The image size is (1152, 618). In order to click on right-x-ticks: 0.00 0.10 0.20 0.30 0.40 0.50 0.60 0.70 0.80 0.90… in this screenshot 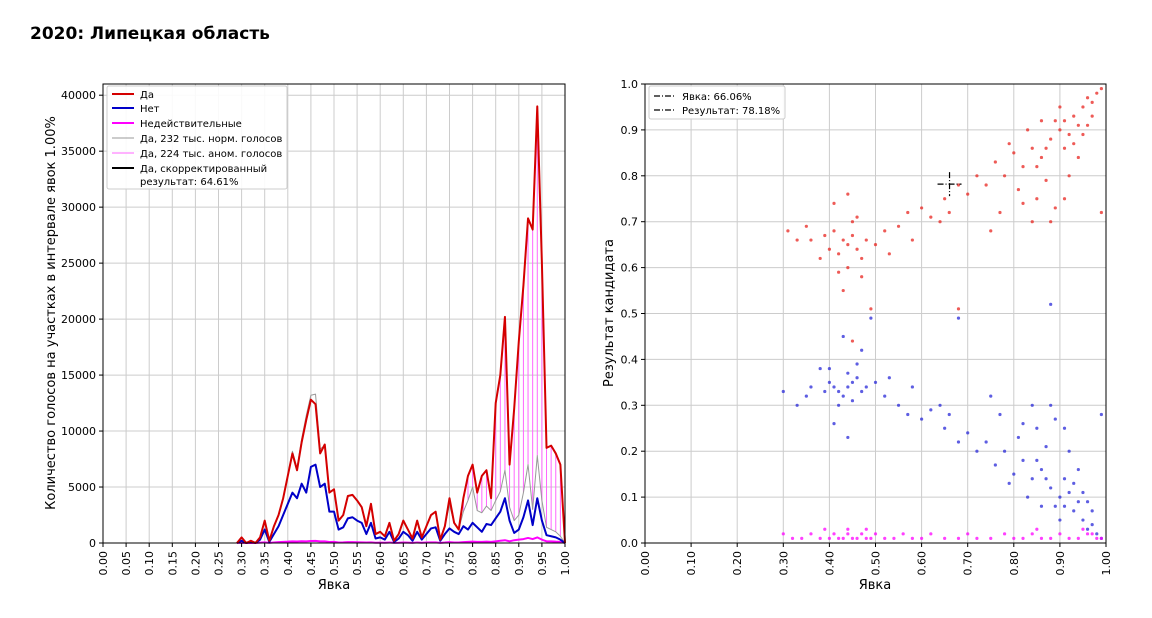, I will do `click(876, 559)`.